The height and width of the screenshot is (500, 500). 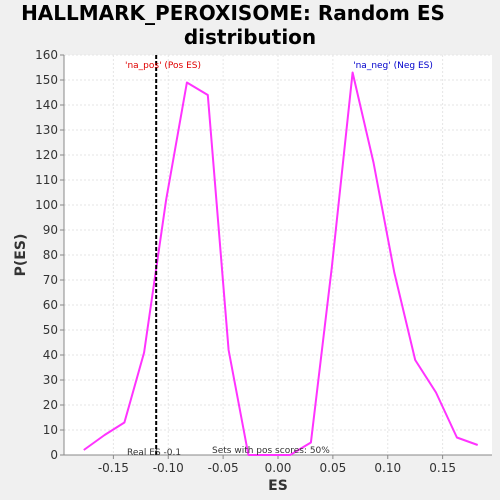 I want to click on x-tick-label: -0.15, so click(x=113, y=468).